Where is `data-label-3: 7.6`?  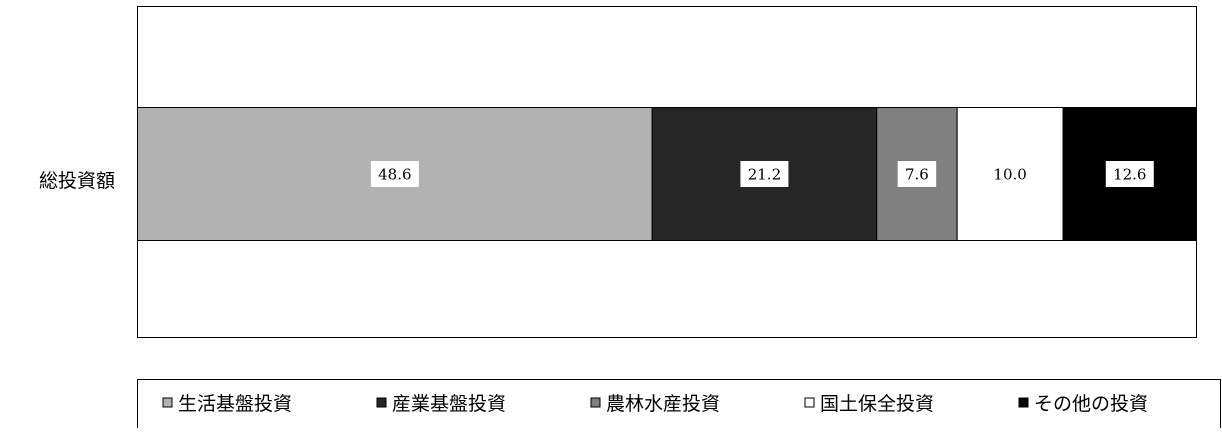 data-label-3: 7.6 is located at coordinates (917, 175).